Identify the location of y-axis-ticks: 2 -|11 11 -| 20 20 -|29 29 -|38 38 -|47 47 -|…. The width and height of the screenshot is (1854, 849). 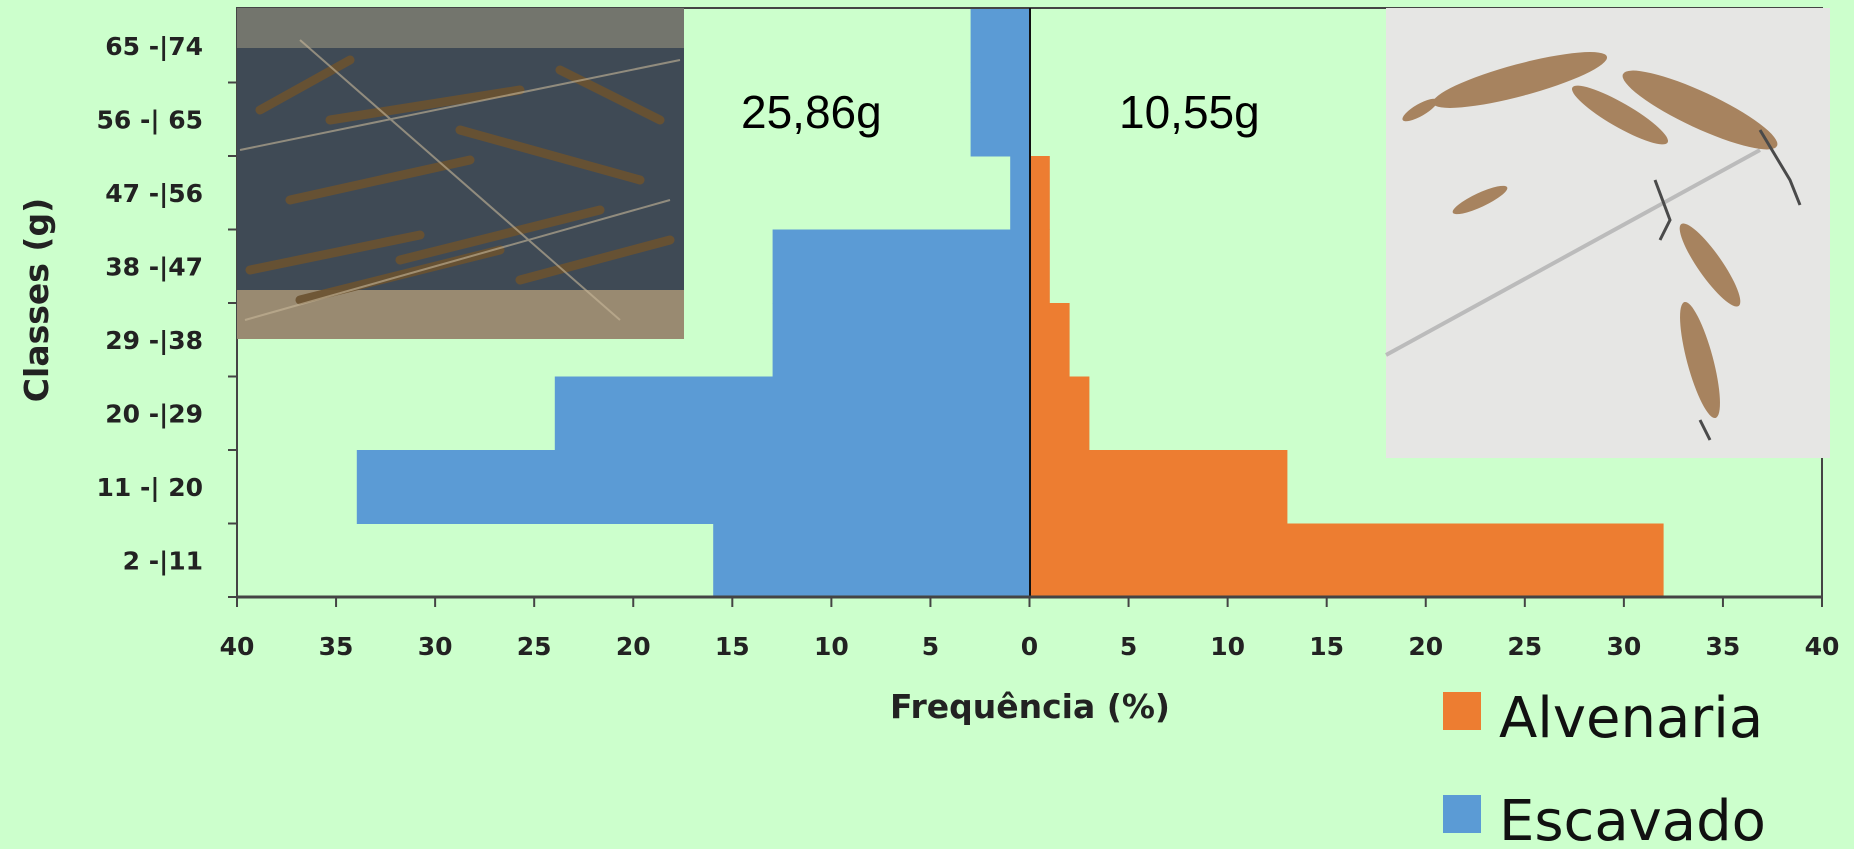
(167, 315).